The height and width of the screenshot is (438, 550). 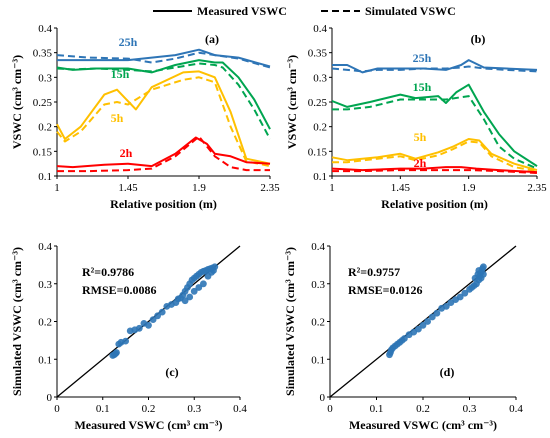 What do you see at coordinates (385, 290) in the screenshot?
I see `rmse-label: RMSE=0.0126` at bounding box center [385, 290].